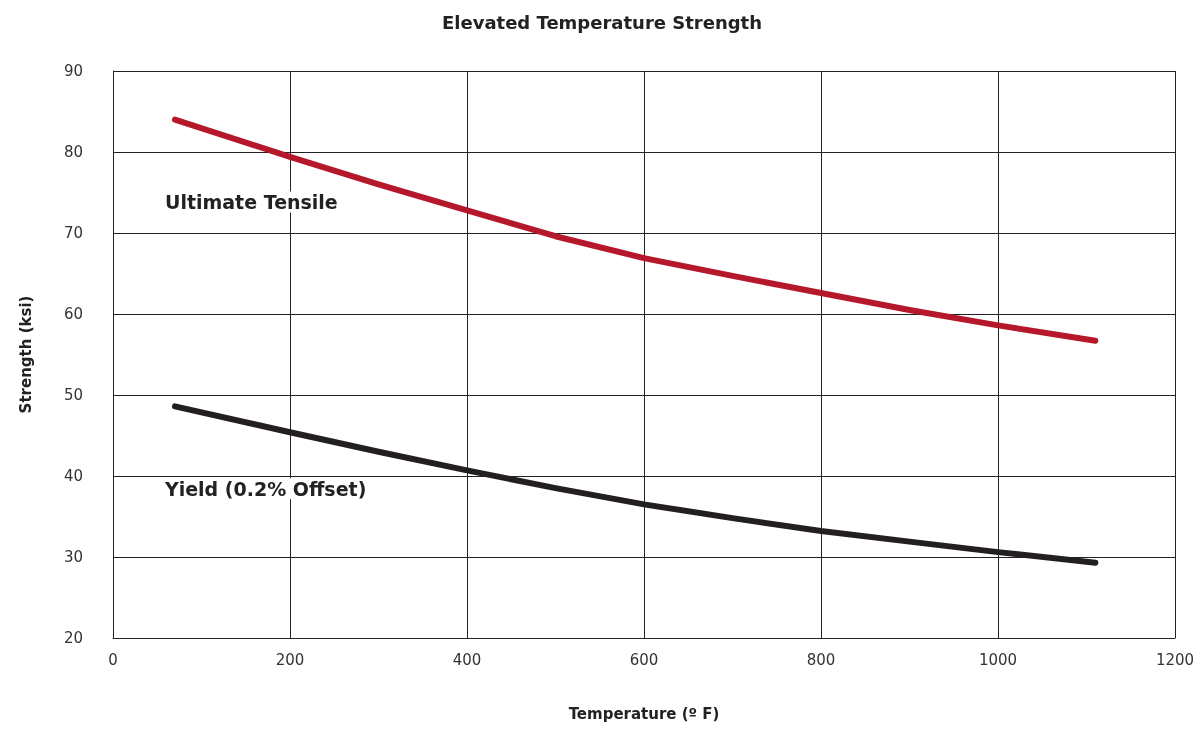  Describe the element at coordinates (73, 314) in the screenshot. I see `y-tick-label: 60` at that location.